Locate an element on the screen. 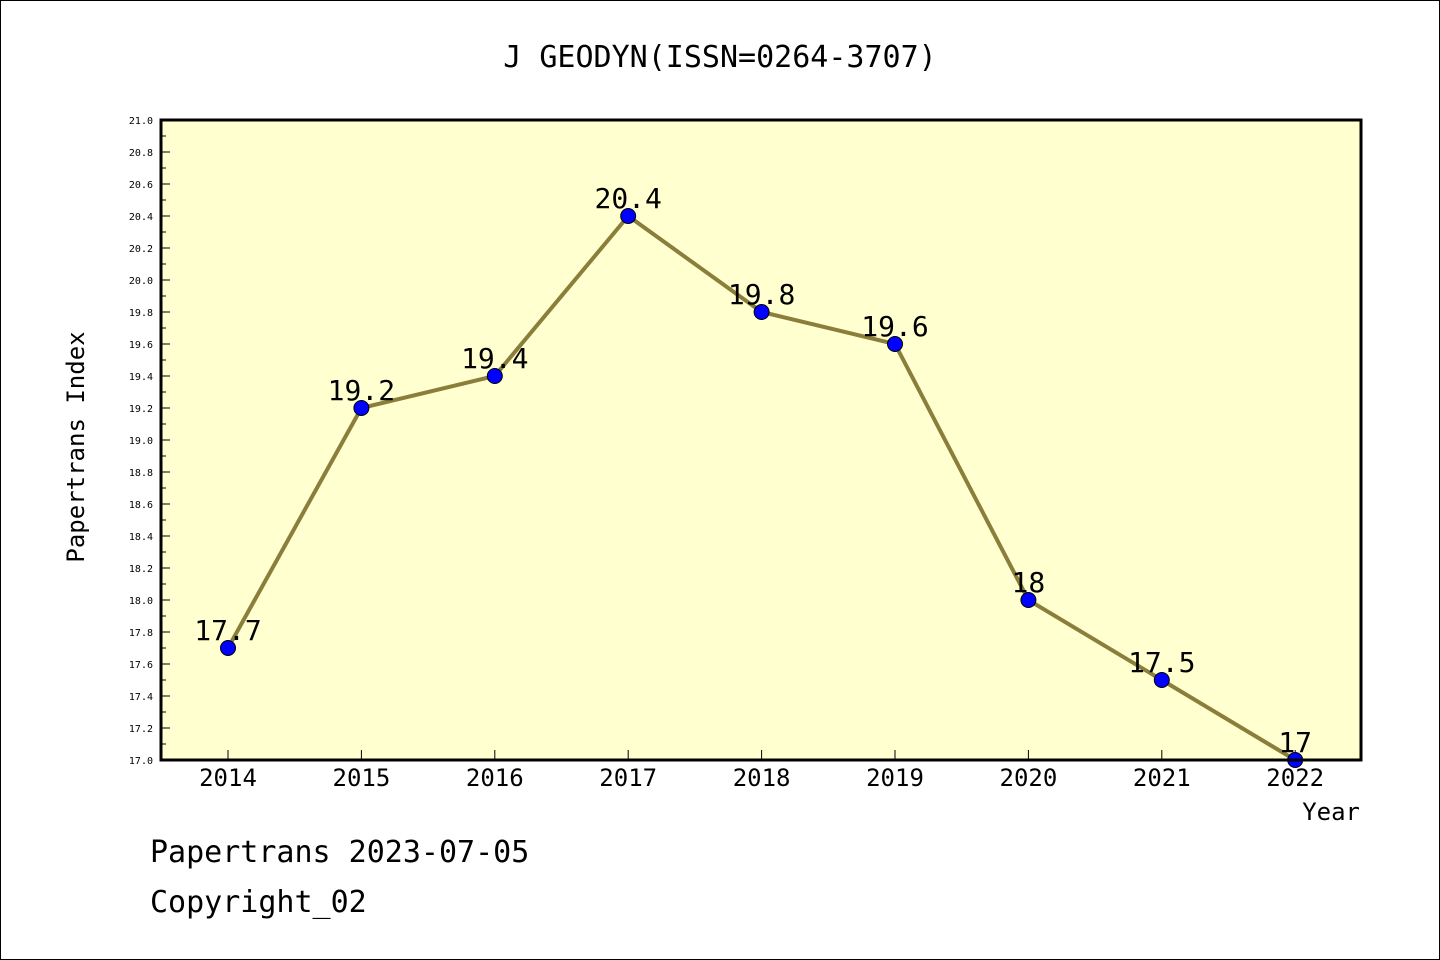 The height and width of the screenshot is (960, 1440). y-tick-label: 20.4 is located at coordinates (141, 217).